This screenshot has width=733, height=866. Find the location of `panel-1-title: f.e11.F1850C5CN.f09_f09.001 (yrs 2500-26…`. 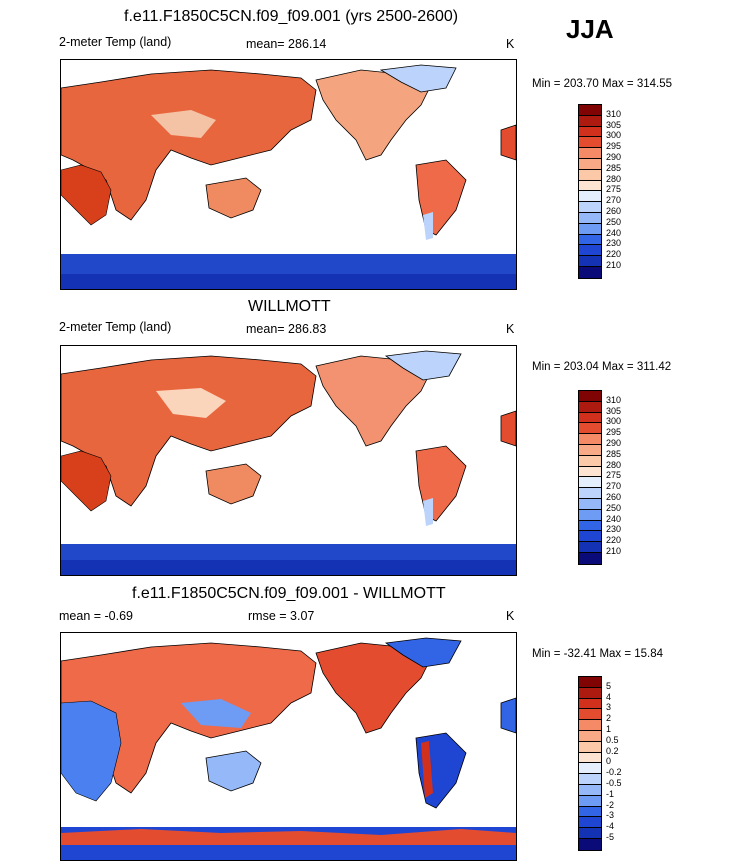

panel-1-title: f.e11.F1850C5CN.f09_f09.001 (yrs 2500-26… is located at coordinates (291, 16).